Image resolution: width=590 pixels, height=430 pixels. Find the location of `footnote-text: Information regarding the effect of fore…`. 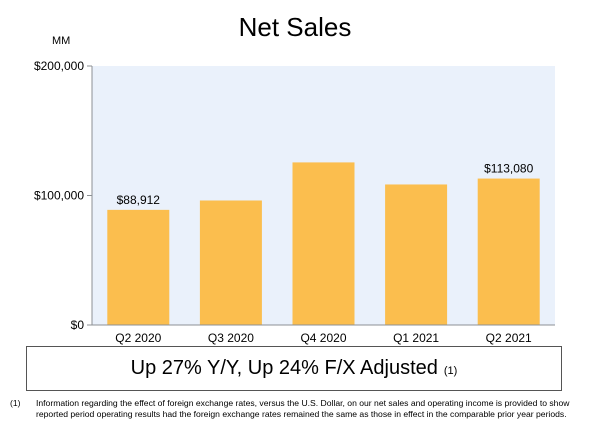

footnote-text: Information regarding the effect of fore… is located at coordinates (303, 408).